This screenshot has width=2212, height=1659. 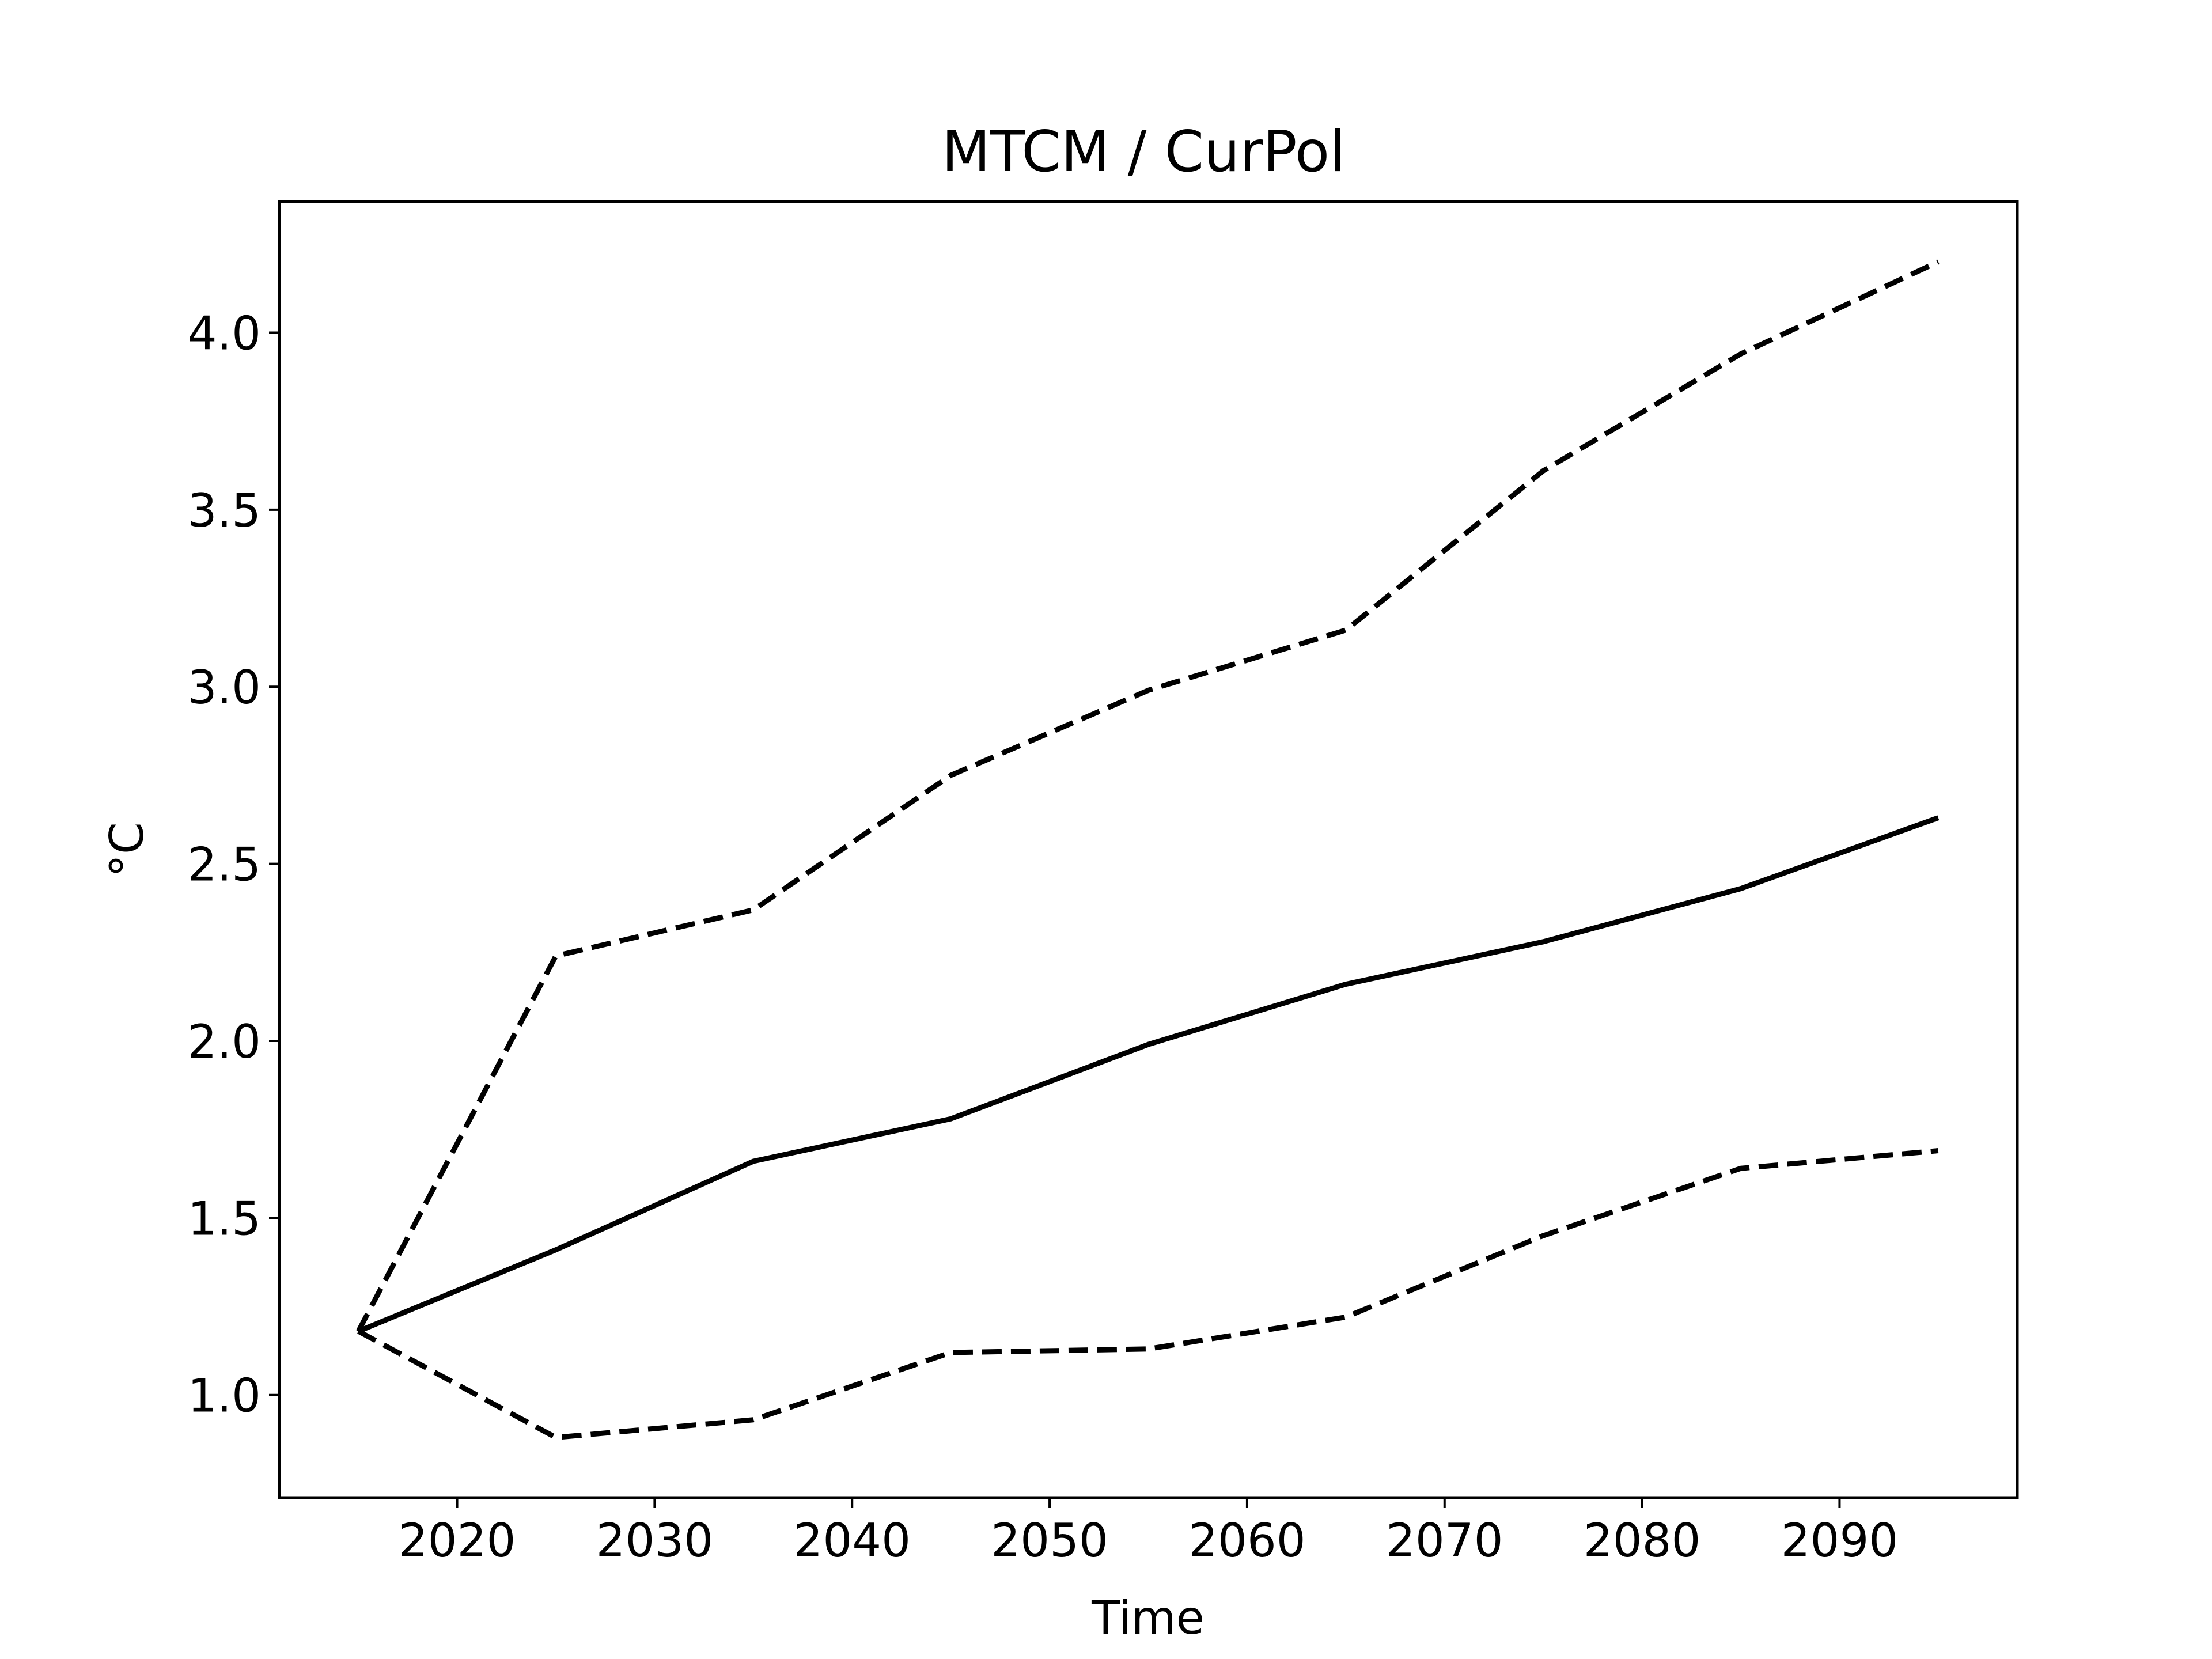 What do you see at coordinates (1247, 1540) in the screenshot?
I see `x-tick-label: 2060` at bounding box center [1247, 1540].